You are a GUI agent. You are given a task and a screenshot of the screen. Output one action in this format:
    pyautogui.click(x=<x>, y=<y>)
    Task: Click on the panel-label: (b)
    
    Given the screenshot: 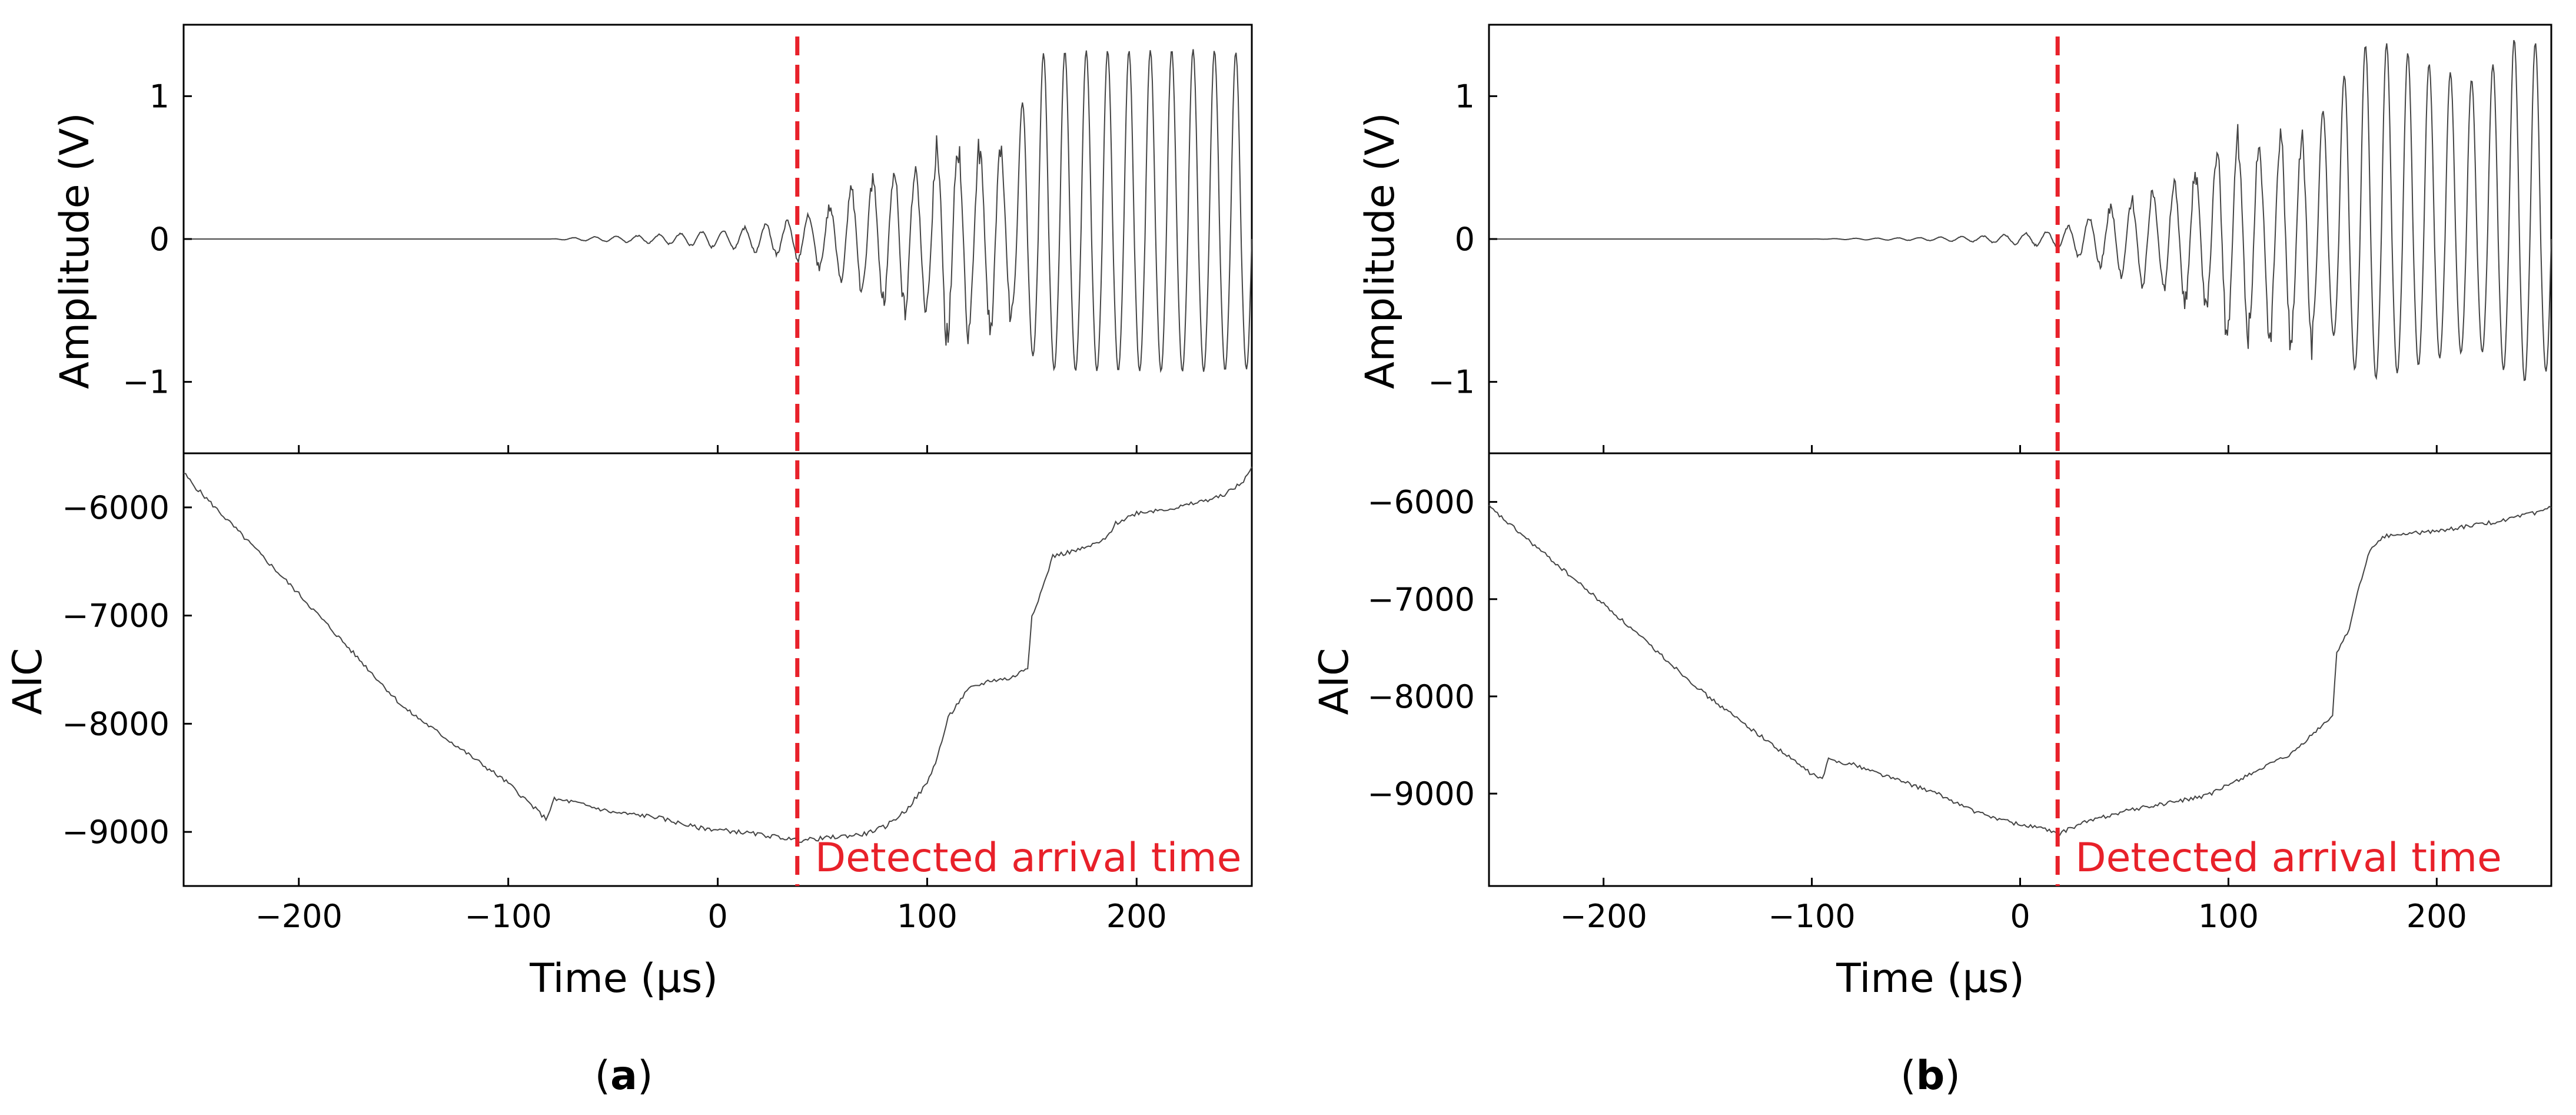 What is the action you would take?
    pyautogui.click(x=1930, y=1076)
    